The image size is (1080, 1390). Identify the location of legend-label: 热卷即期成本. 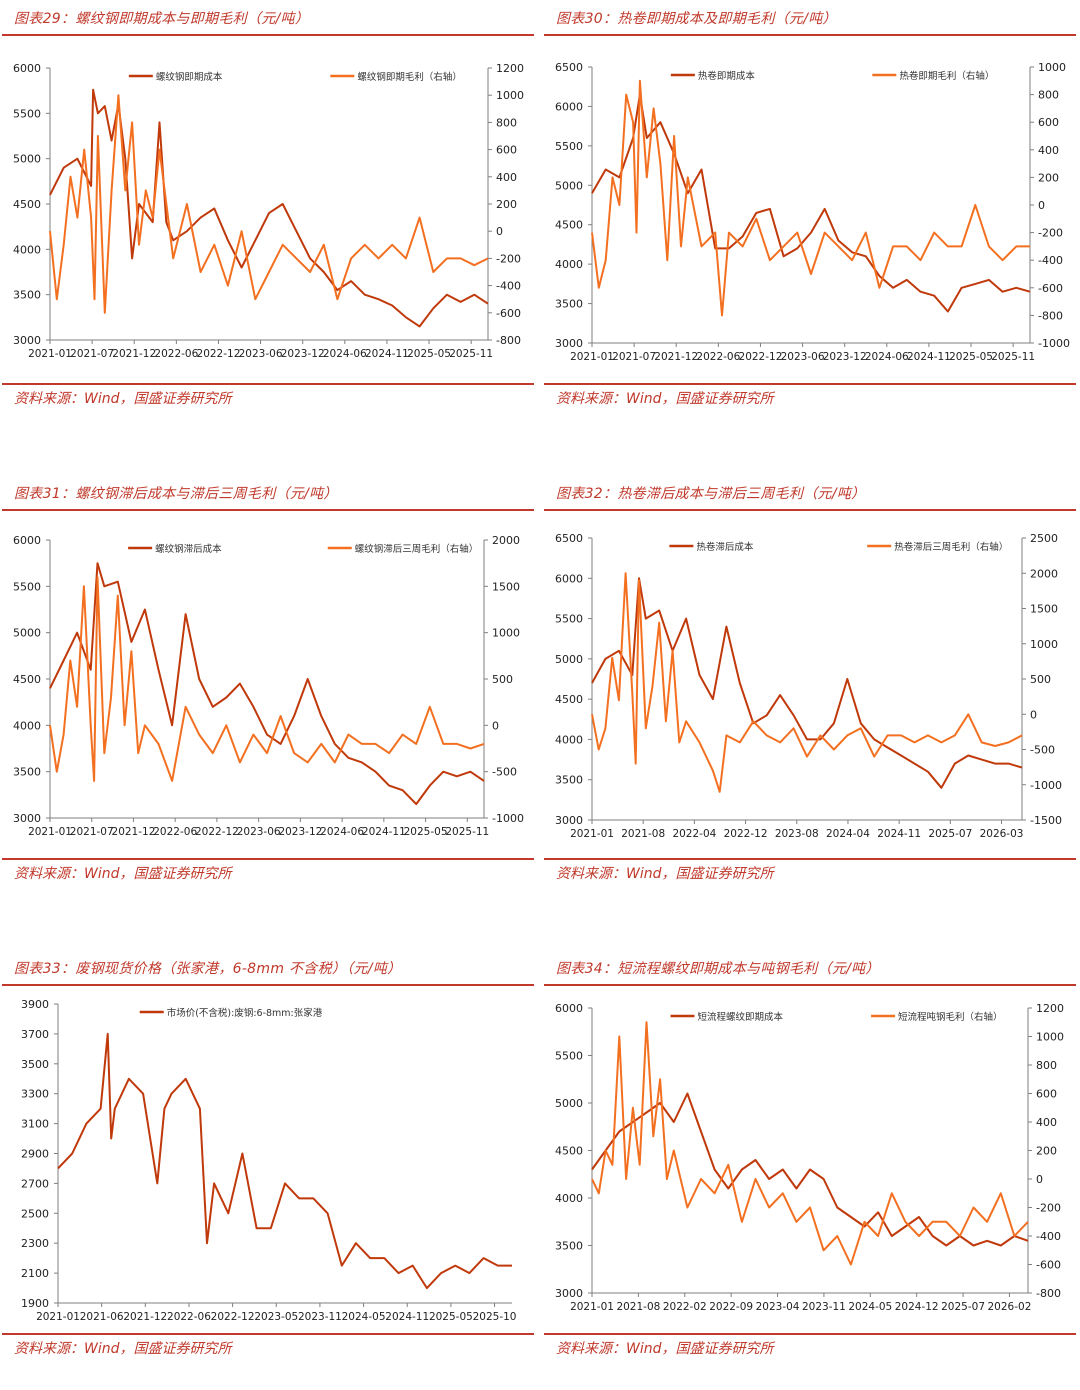
(727, 76).